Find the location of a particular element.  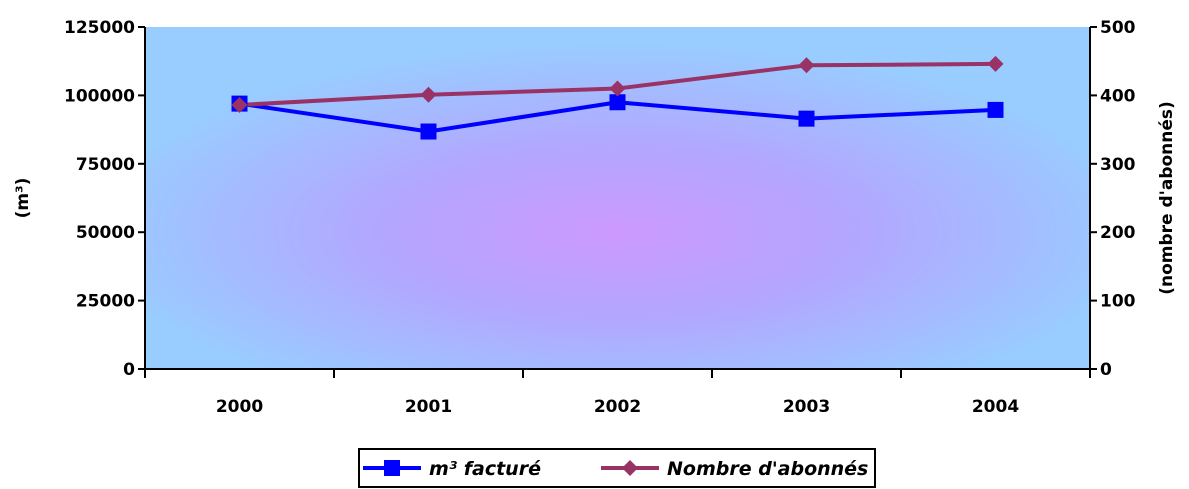

y-tick-label-right: 500 is located at coordinates (1118, 28).